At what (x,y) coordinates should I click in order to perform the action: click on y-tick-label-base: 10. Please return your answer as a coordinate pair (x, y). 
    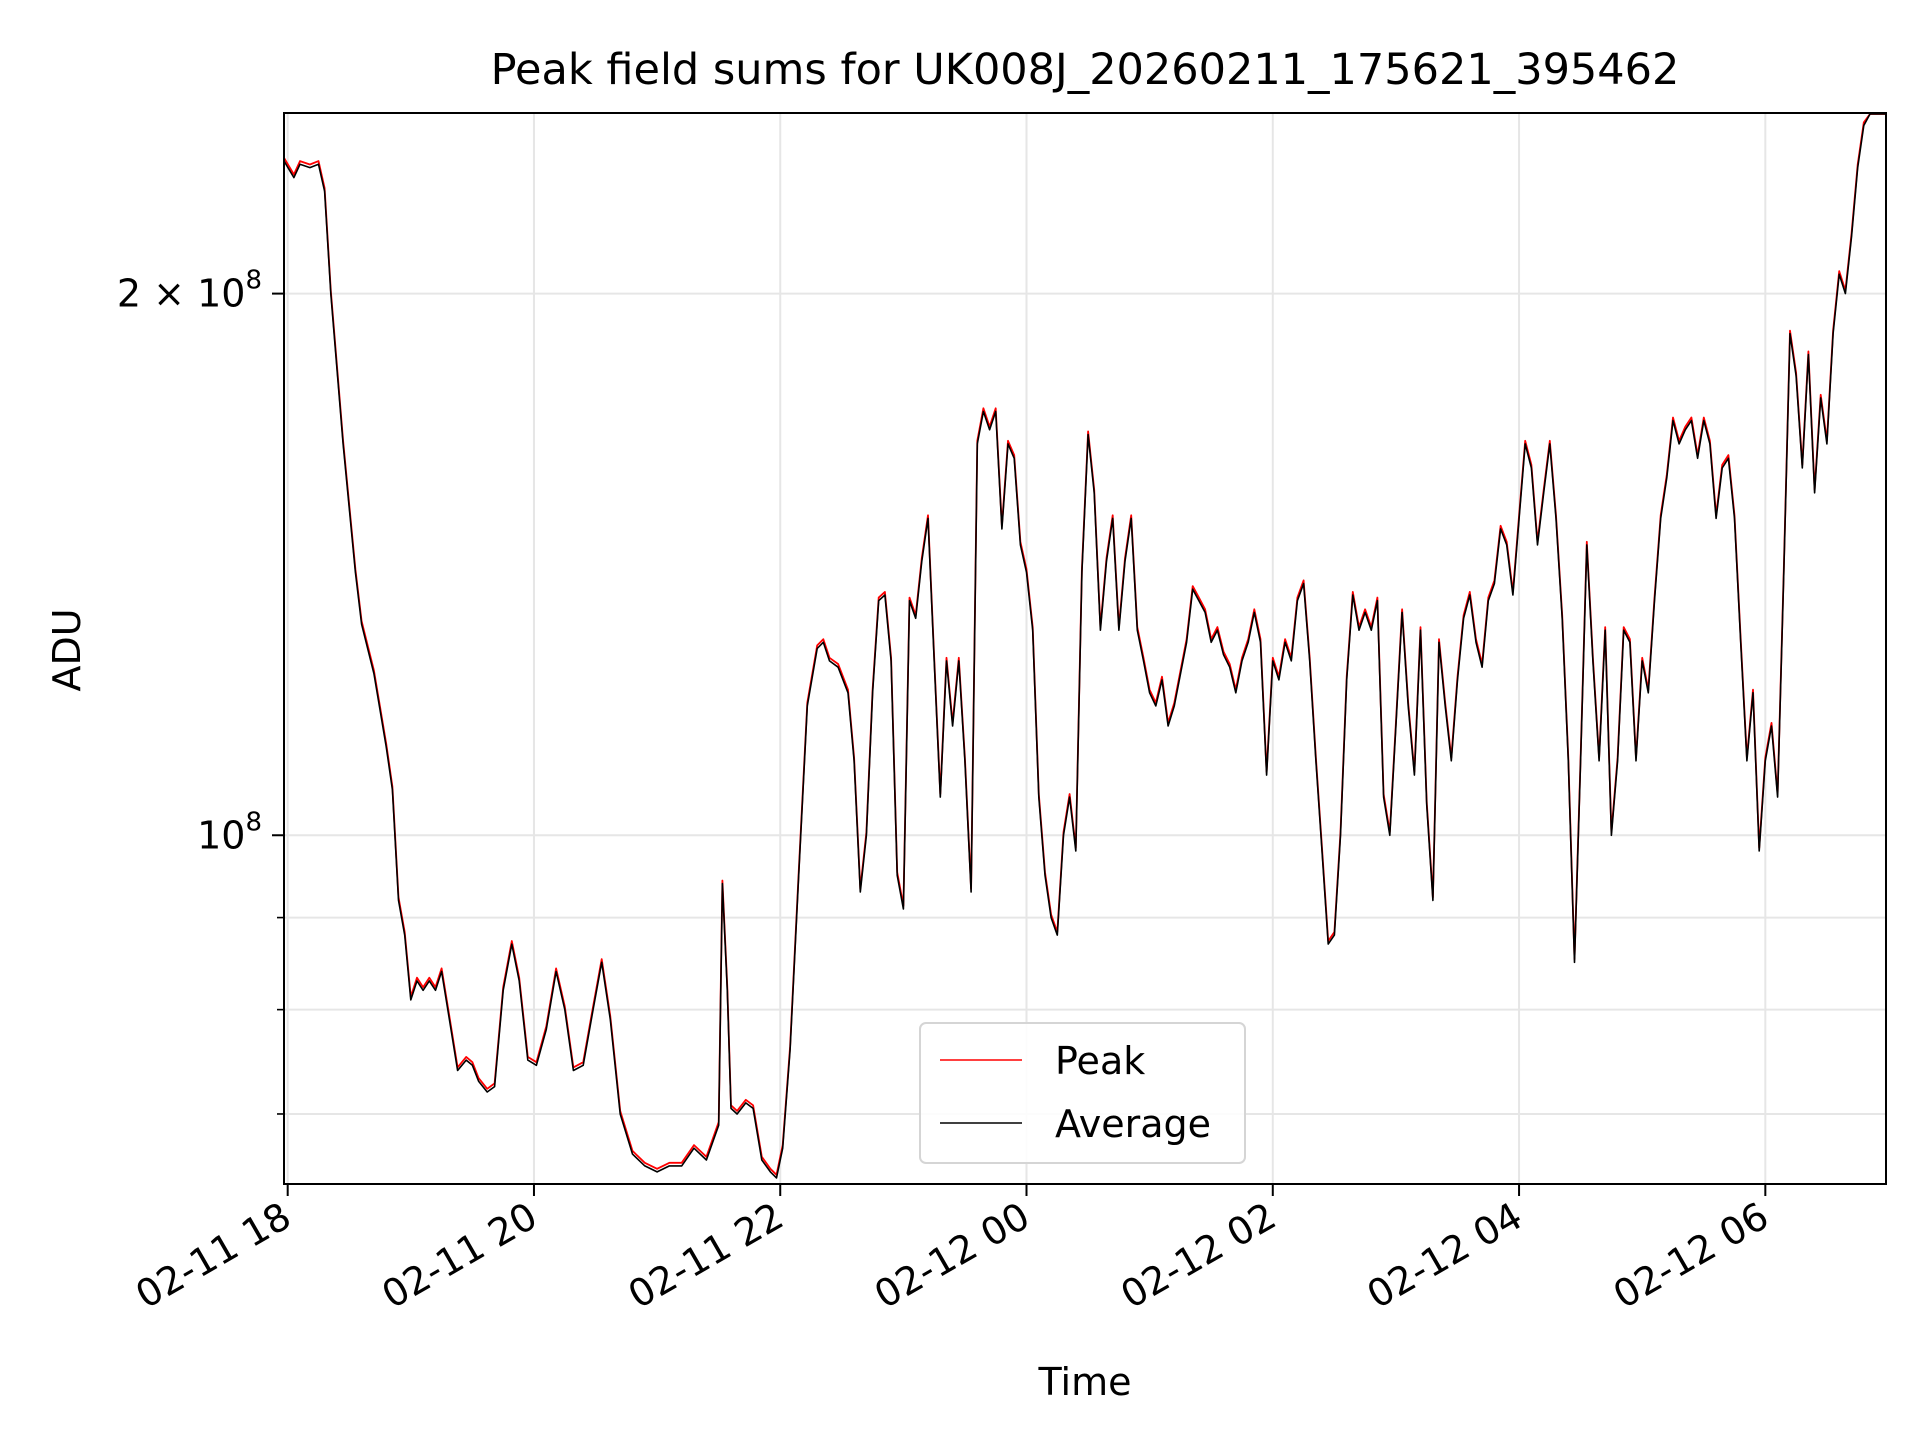
    Looking at the image, I should click on (221, 835).